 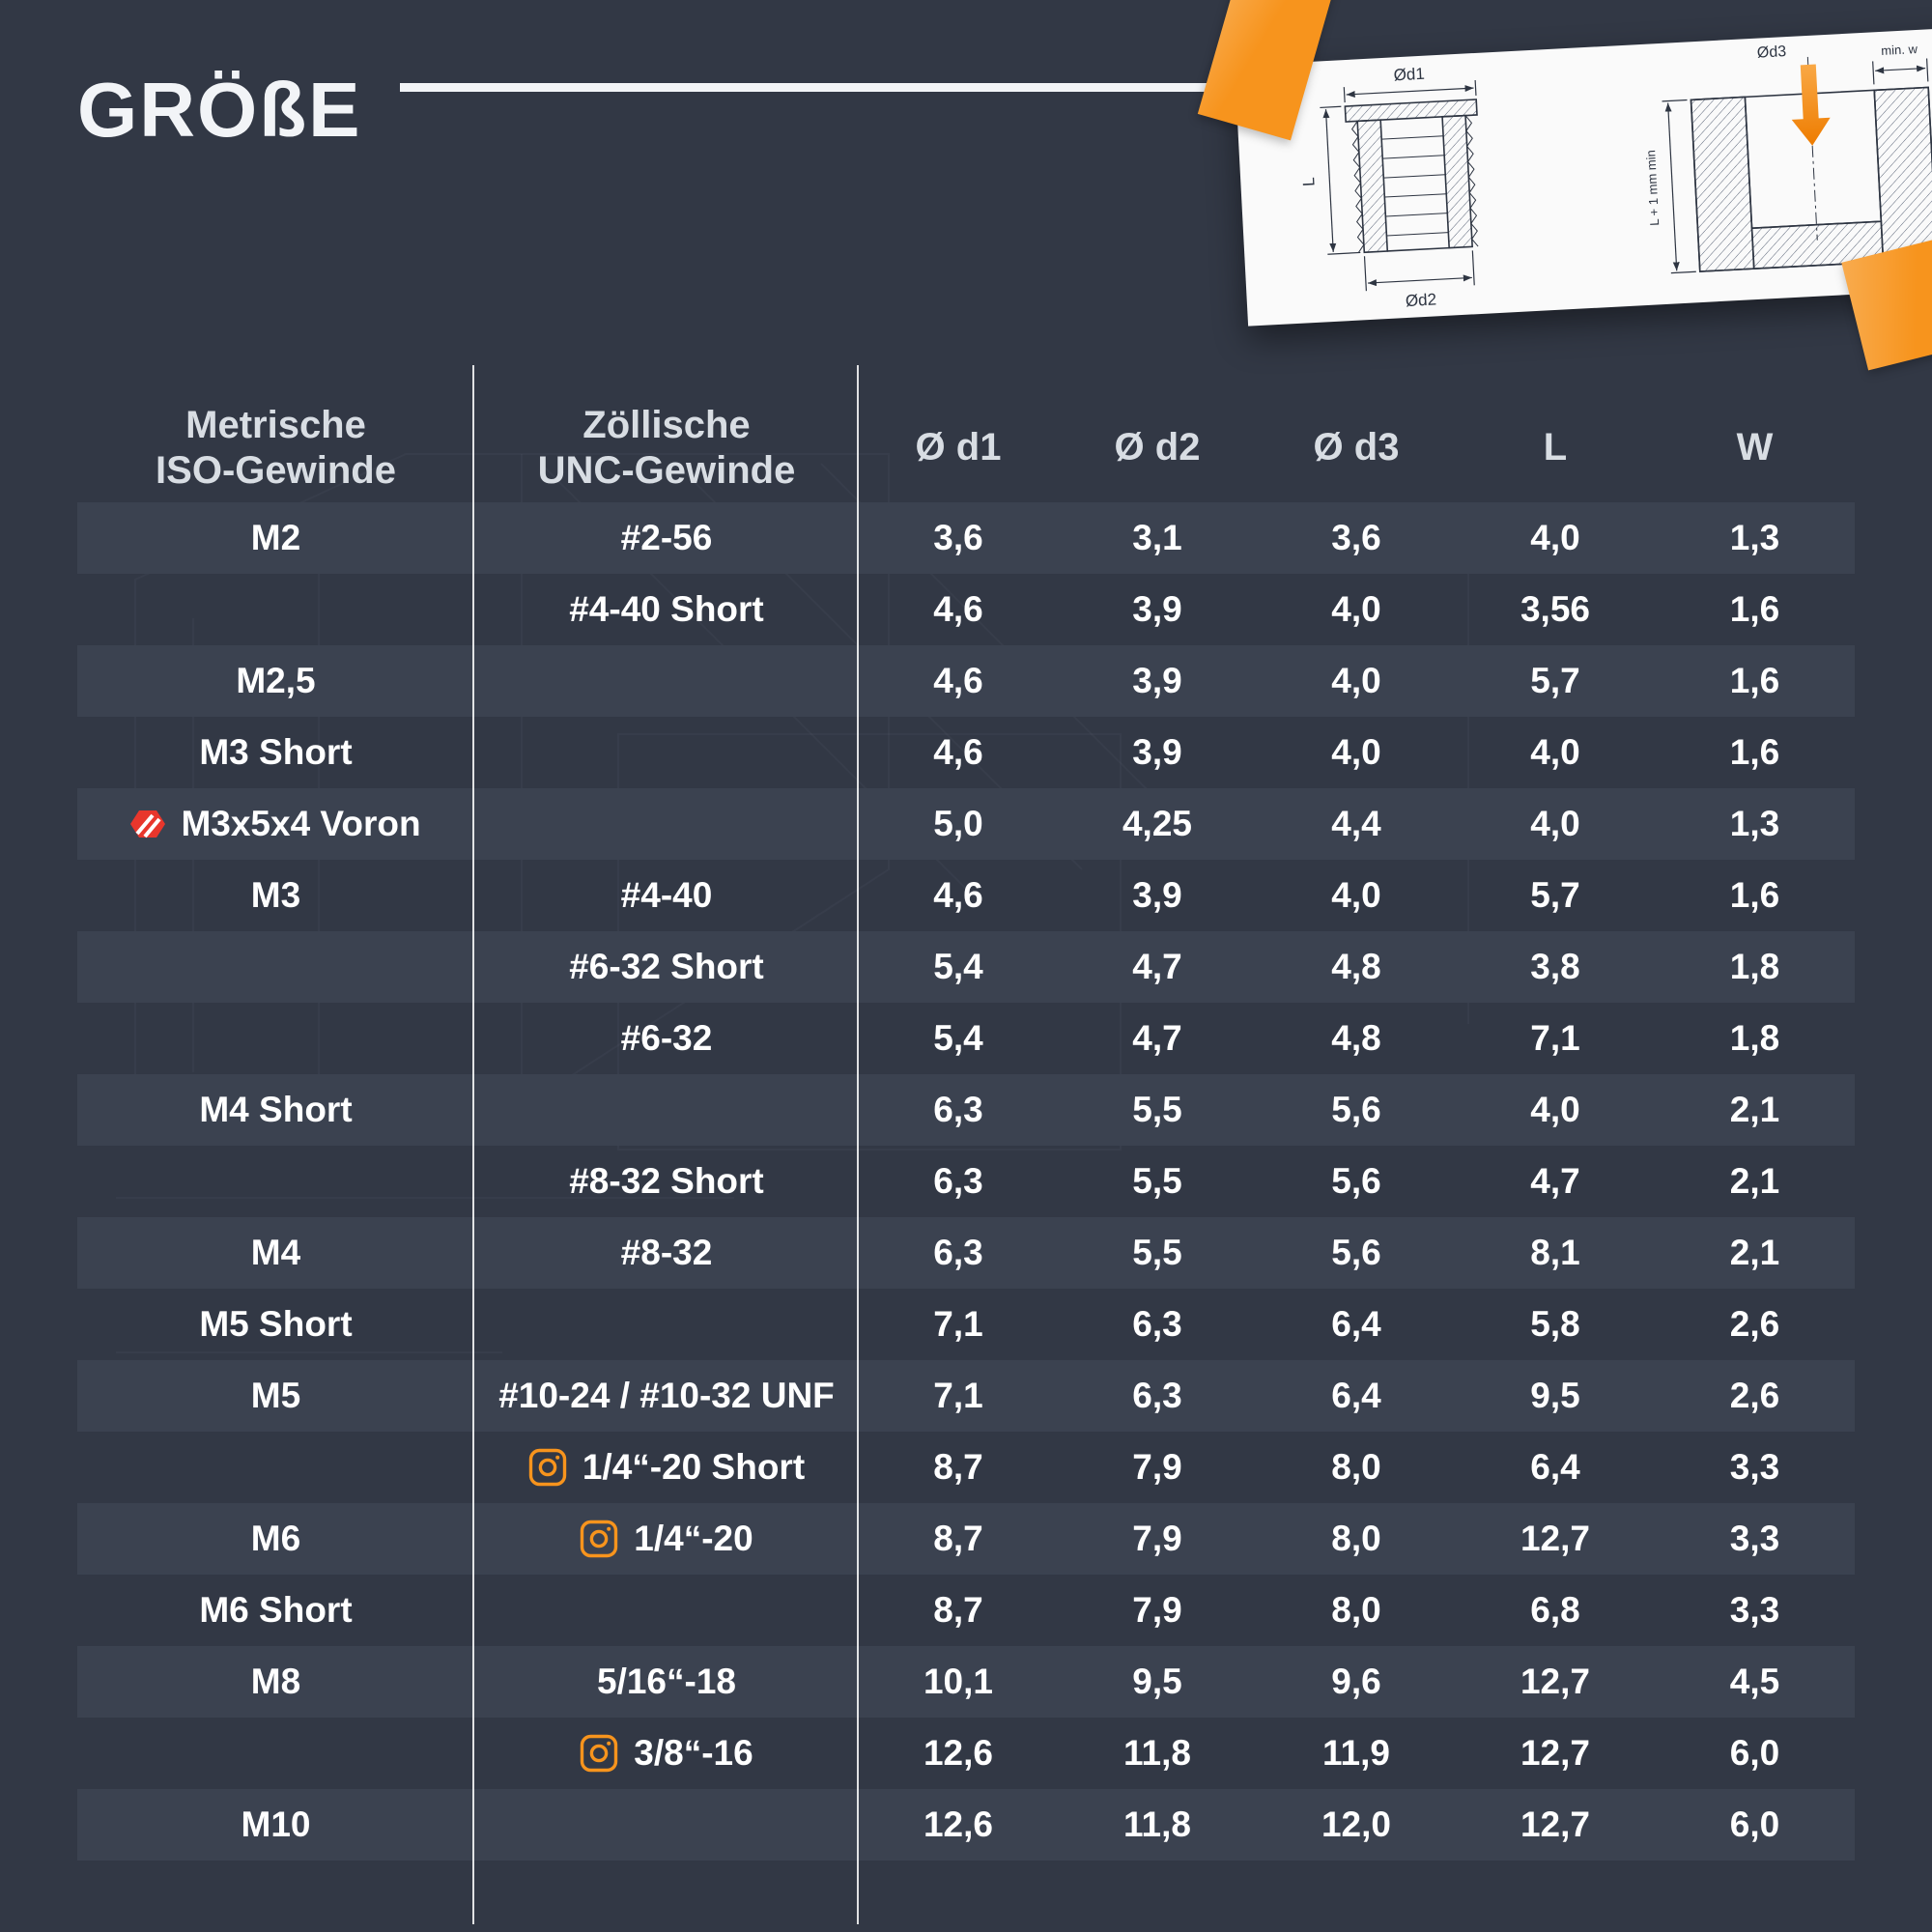 I want to click on header-d3: Ø d3, so click(x=1356, y=447).